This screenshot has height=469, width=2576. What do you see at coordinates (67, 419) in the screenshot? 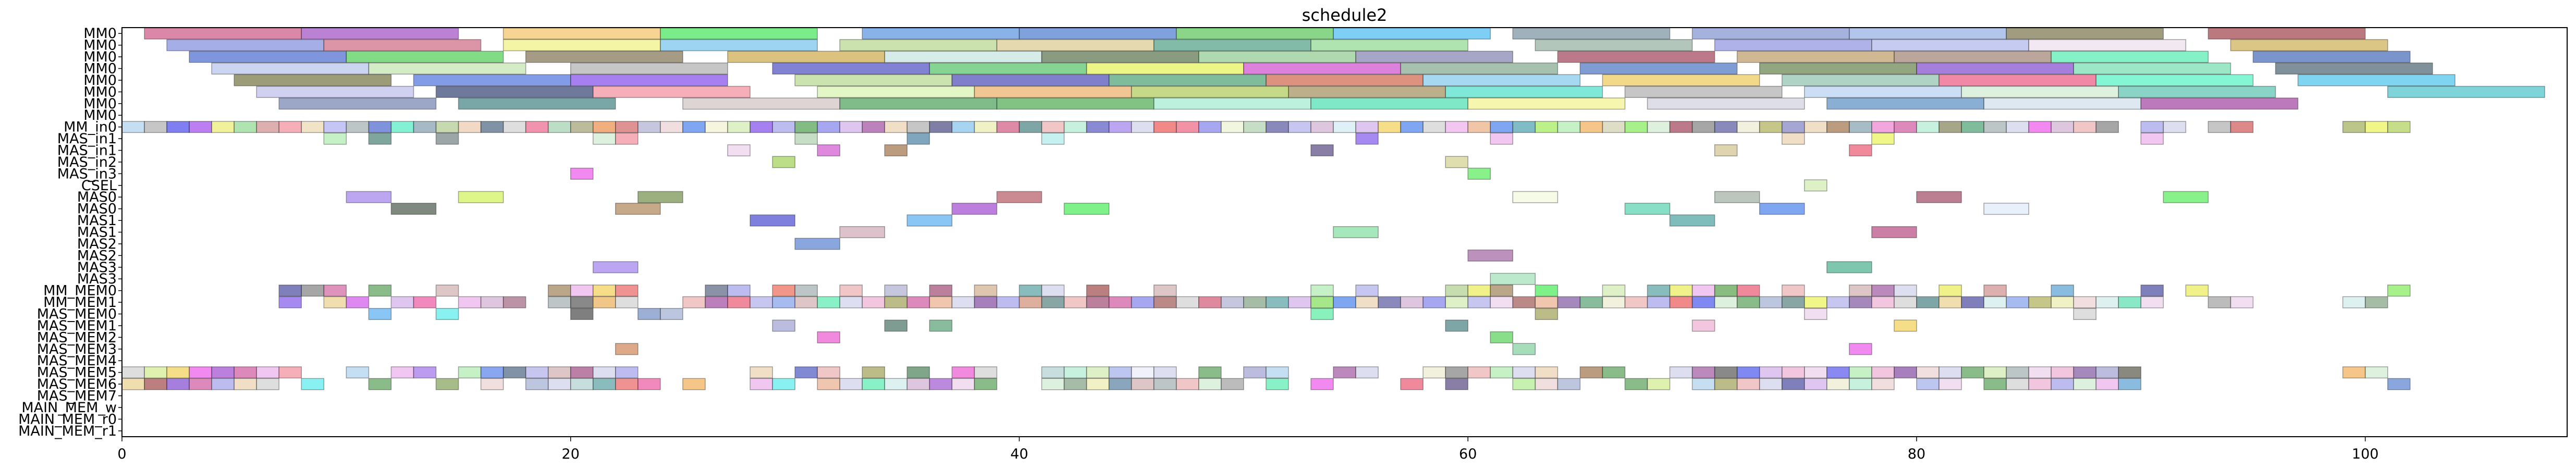
I see `row-label: MAIN_MEM_r0` at bounding box center [67, 419].